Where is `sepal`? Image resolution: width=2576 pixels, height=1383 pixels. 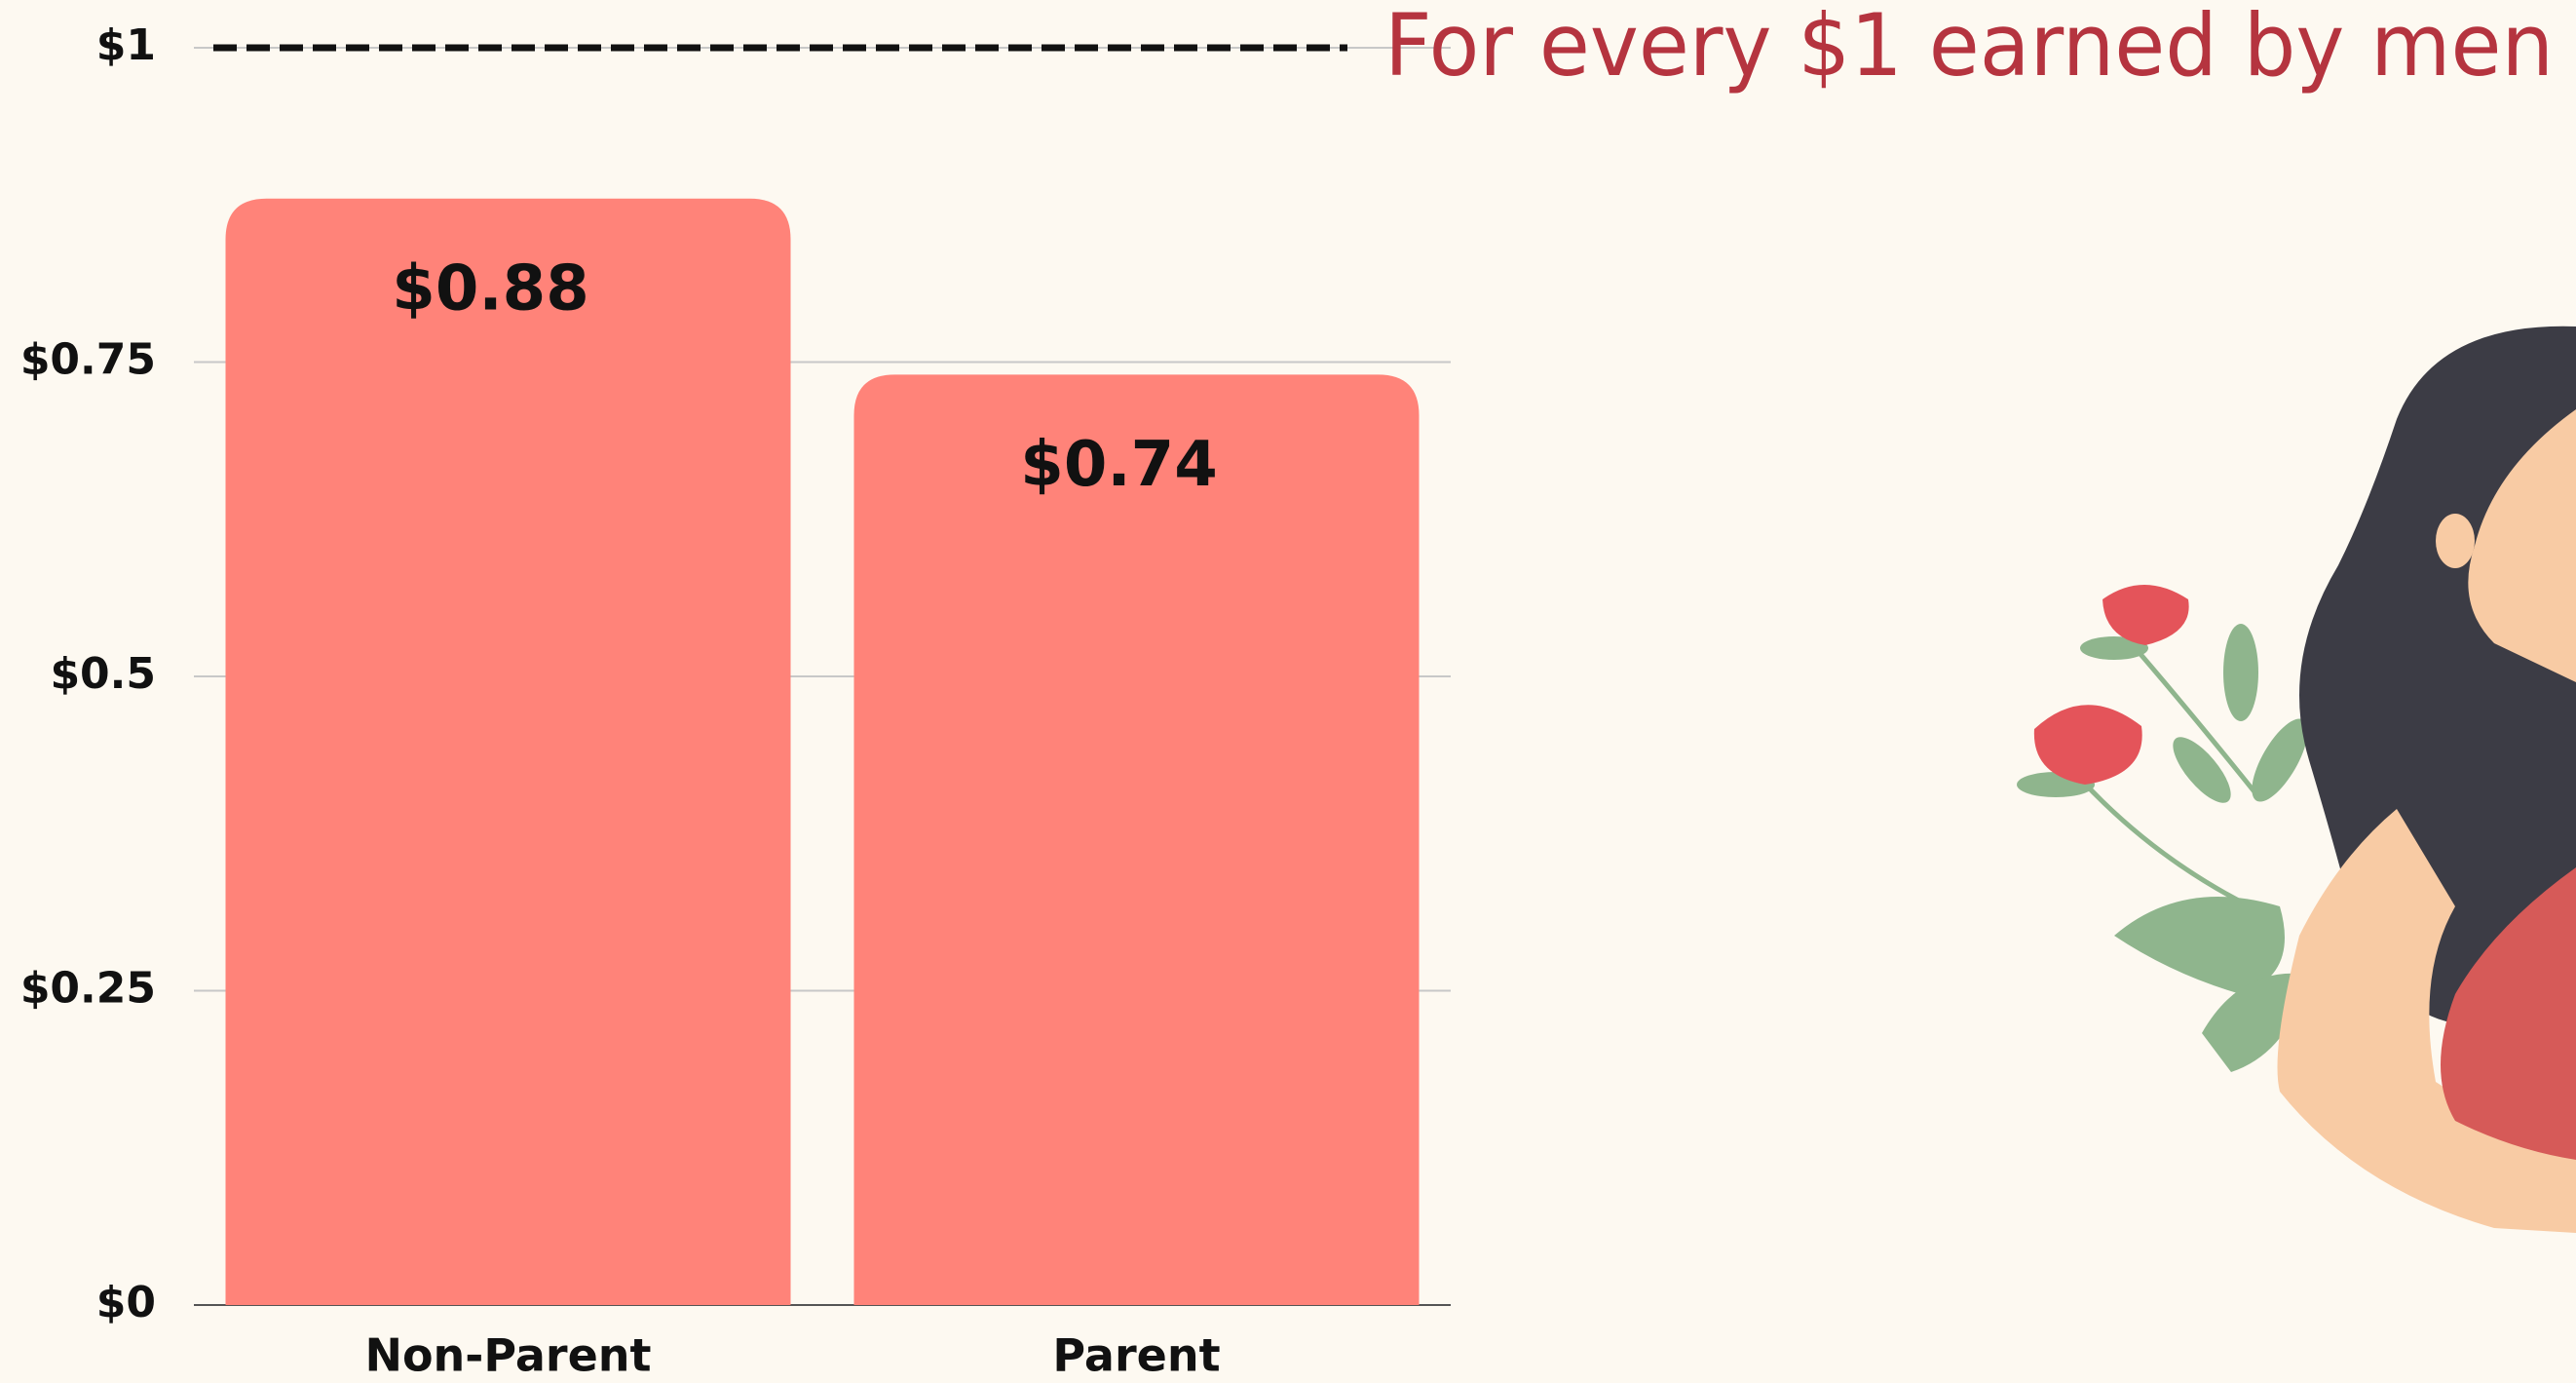
sepal is located at coordinates (2114, 648).